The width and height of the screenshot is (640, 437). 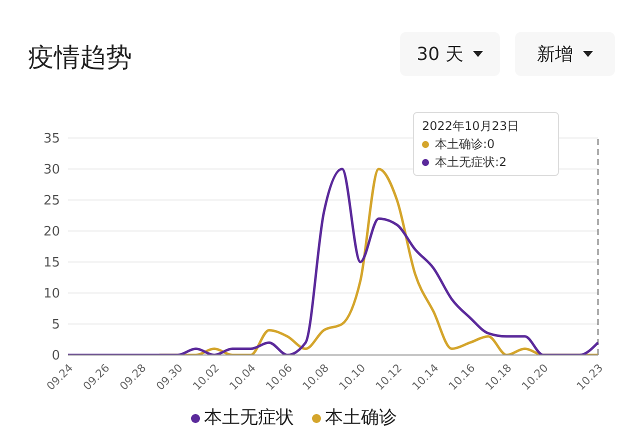 I want to click on annotation: 本土确诊:0, so click(x=465, y=144).